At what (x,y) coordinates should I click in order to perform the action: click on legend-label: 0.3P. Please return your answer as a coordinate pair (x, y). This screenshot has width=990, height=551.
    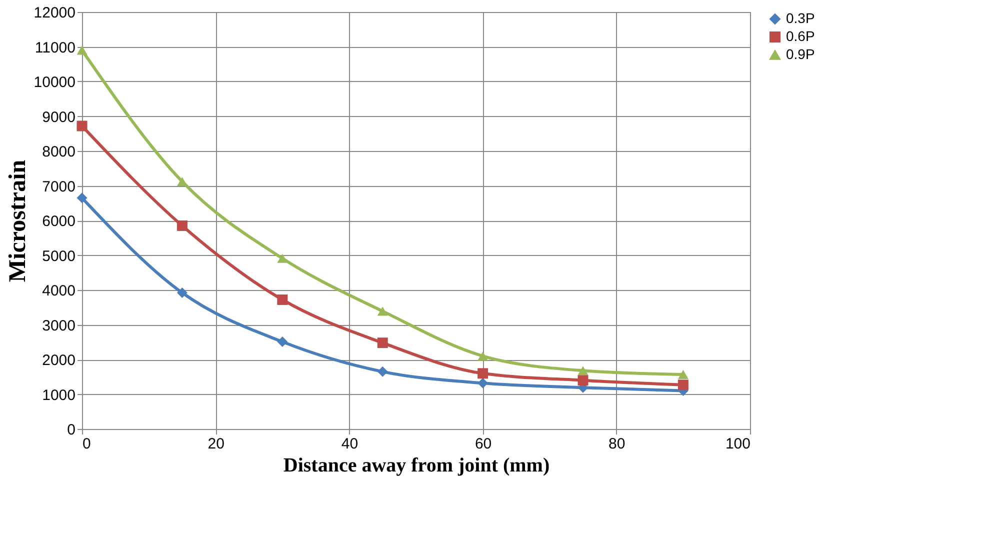
    Looking at the image, I should click on (800, 18).